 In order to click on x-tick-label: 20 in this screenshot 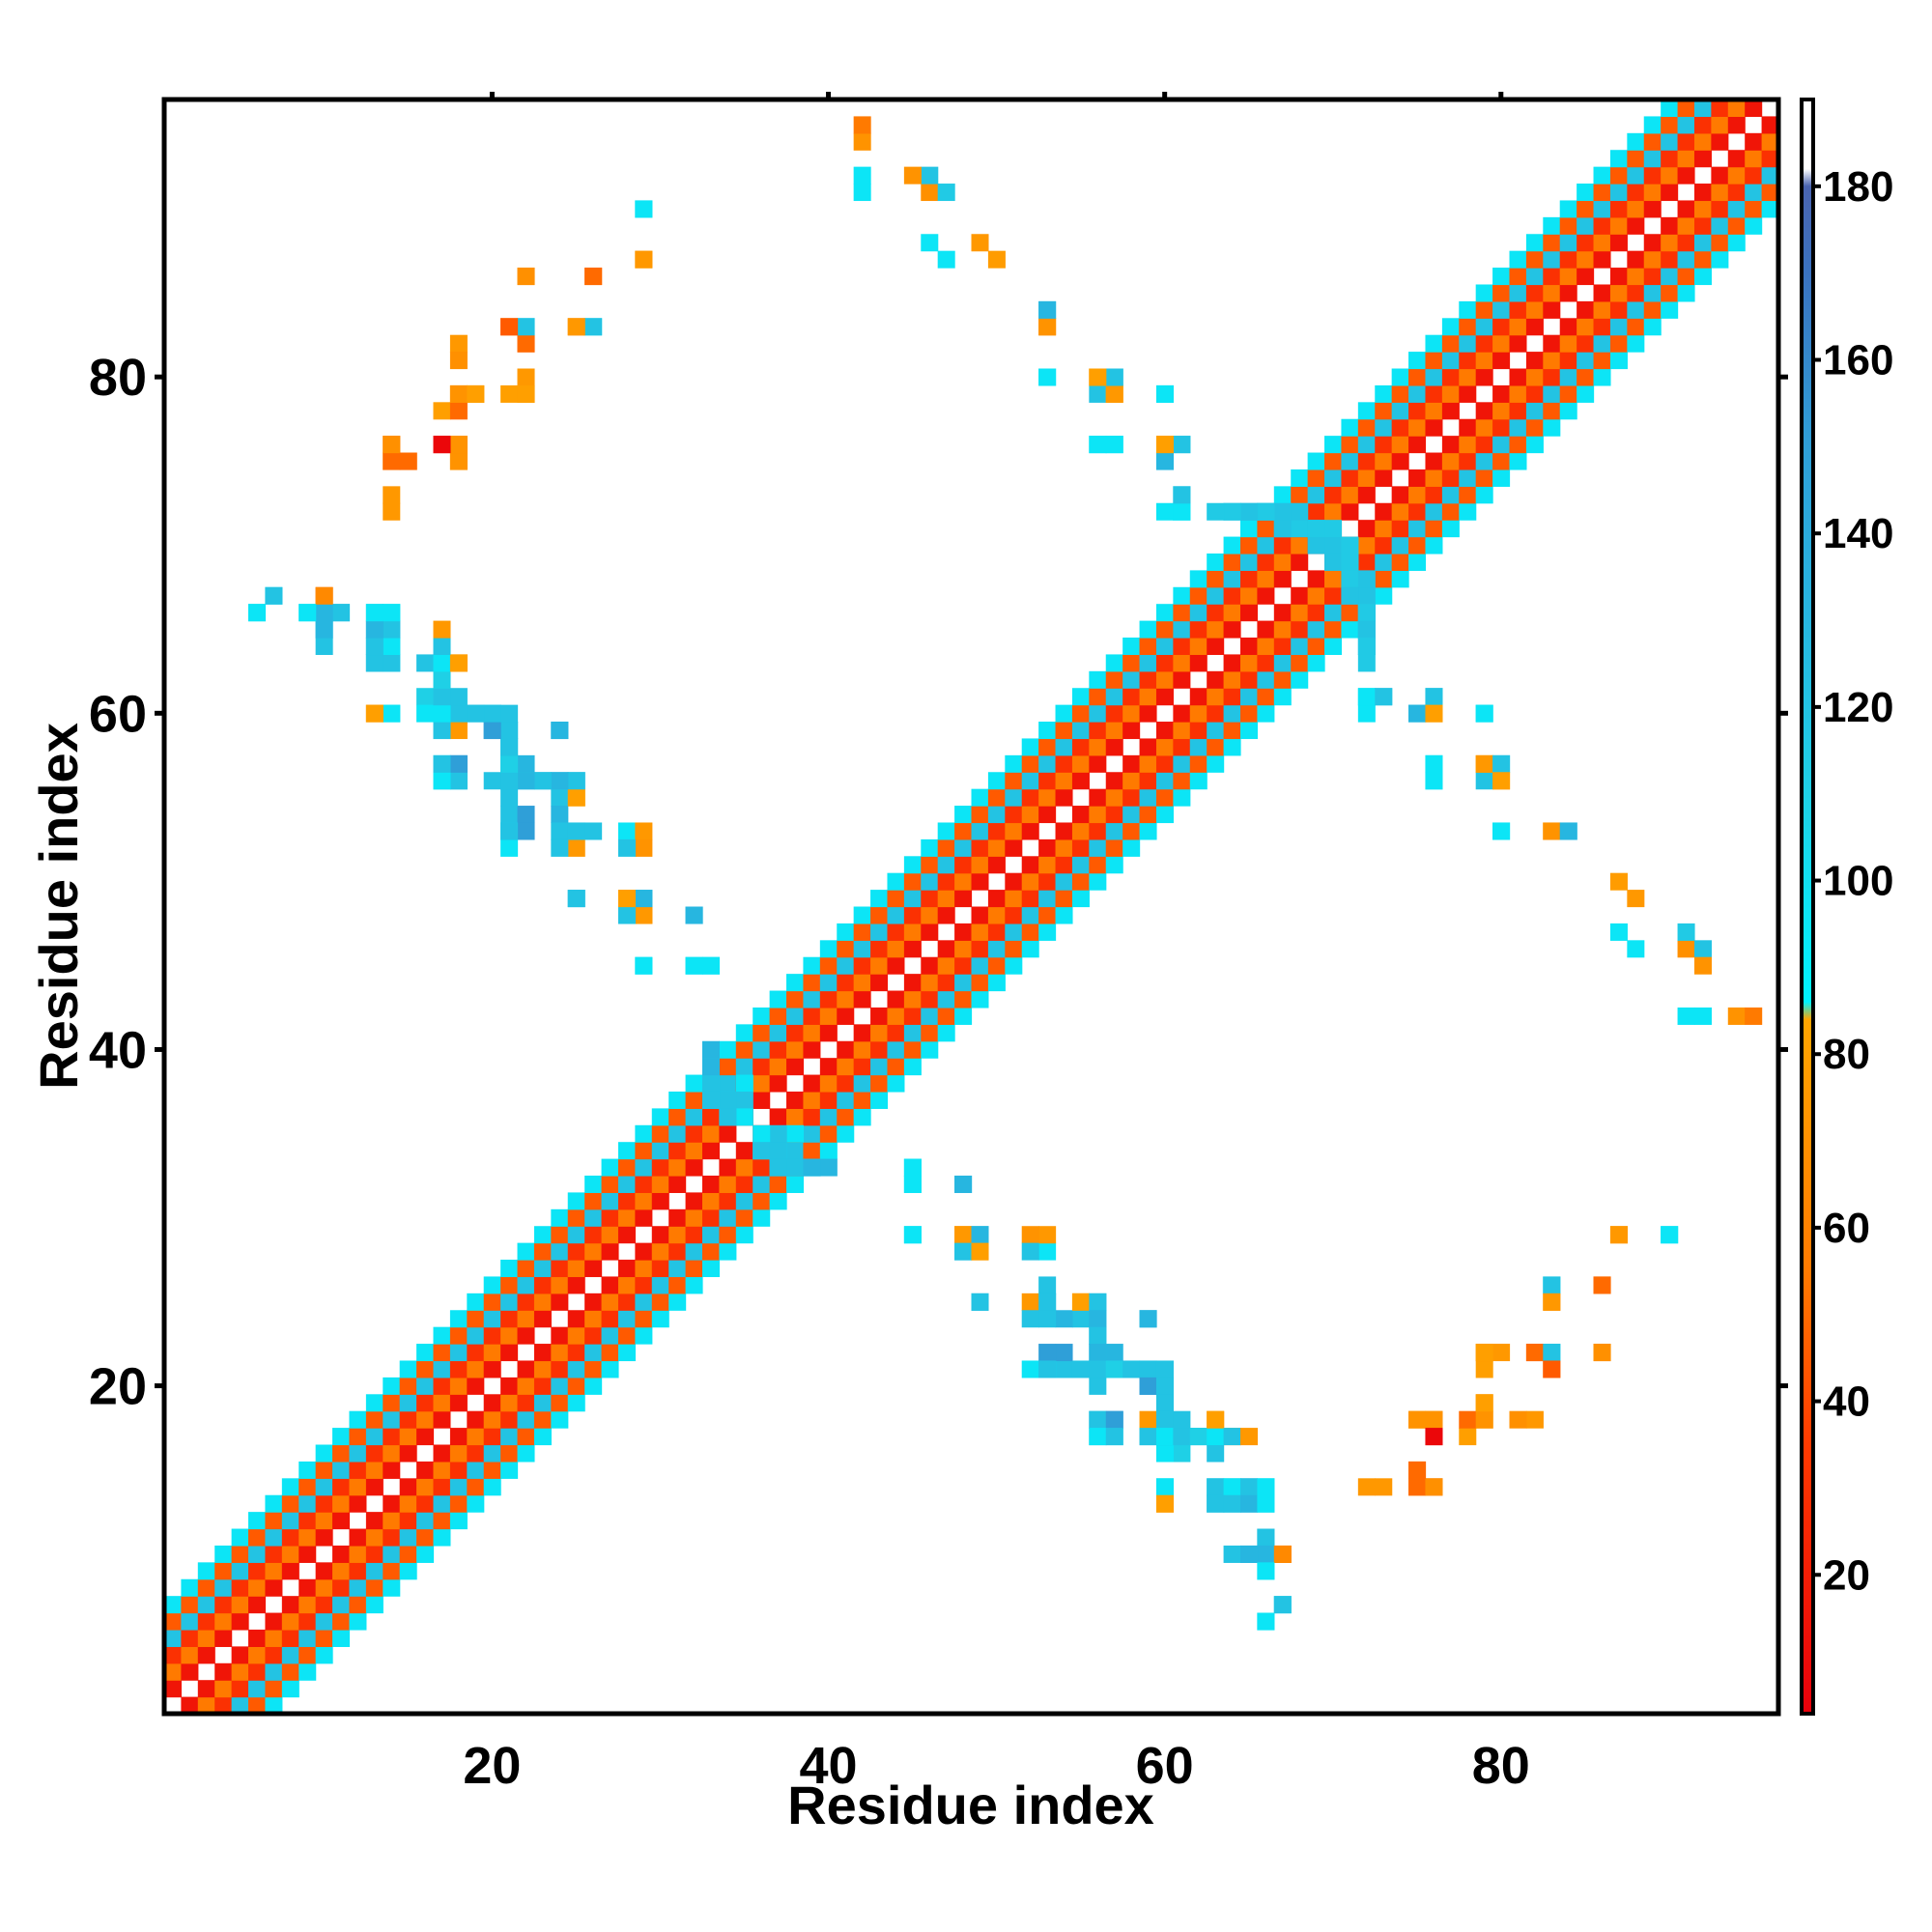, I will do `click(492, 1766)`.